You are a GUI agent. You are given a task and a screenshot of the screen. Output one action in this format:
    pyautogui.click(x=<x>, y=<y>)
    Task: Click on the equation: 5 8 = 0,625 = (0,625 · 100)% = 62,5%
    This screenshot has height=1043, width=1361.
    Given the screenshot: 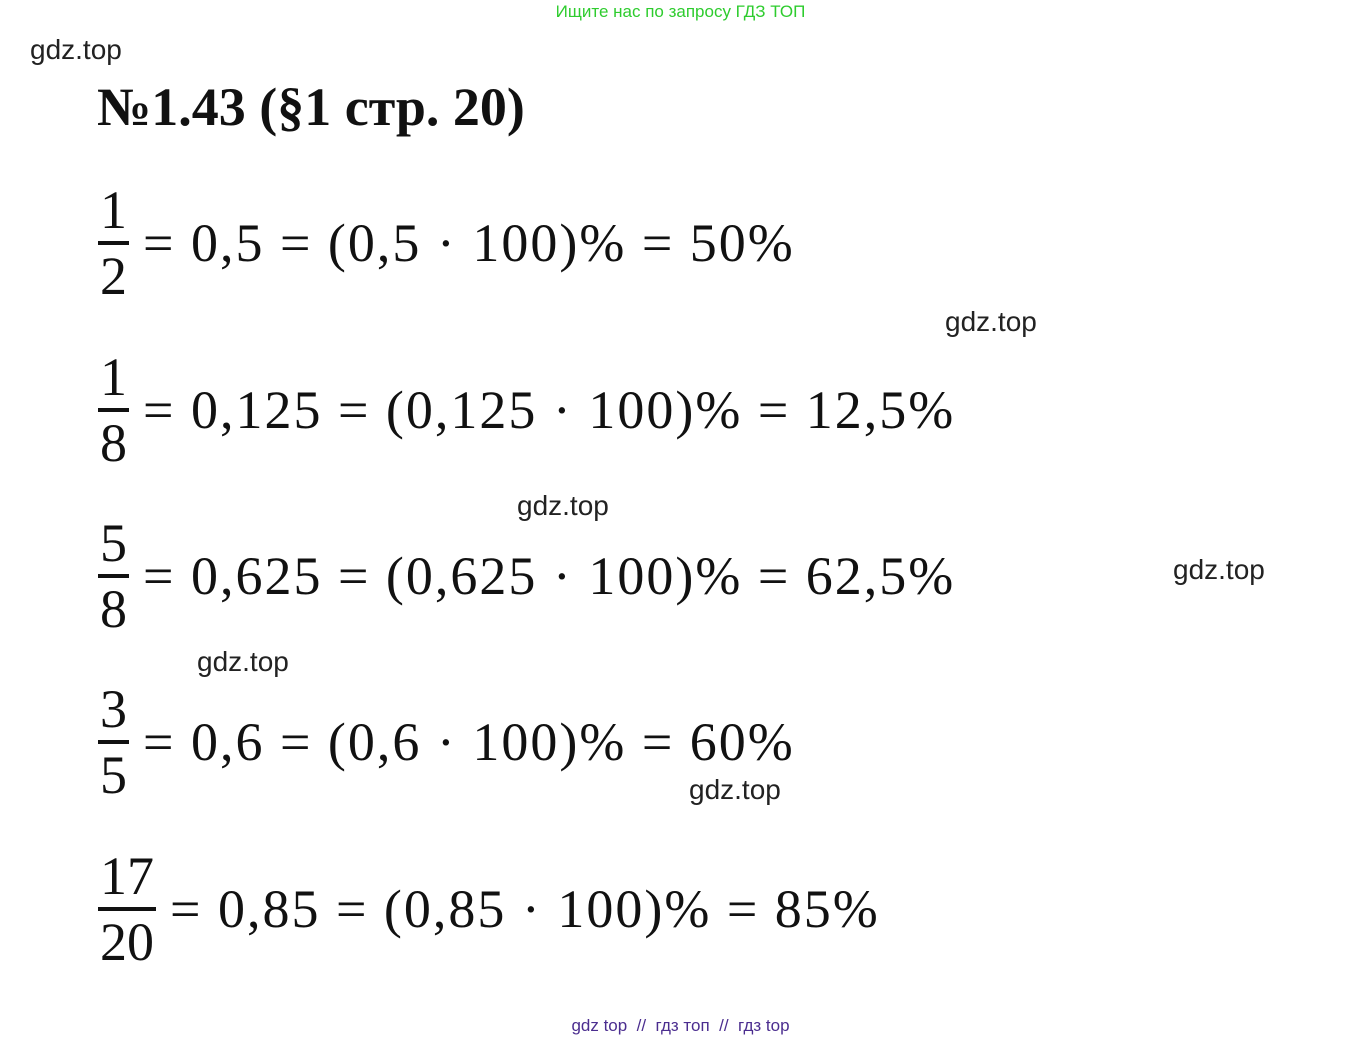 What is the action you would take?
    pyautogui.click(x=526, y=576)
    